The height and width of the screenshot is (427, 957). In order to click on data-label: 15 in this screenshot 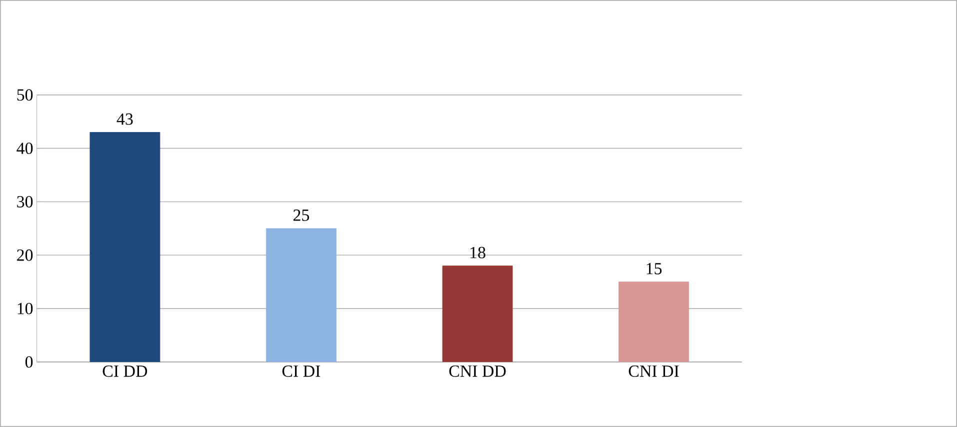, I will do `click(654, 268)`.